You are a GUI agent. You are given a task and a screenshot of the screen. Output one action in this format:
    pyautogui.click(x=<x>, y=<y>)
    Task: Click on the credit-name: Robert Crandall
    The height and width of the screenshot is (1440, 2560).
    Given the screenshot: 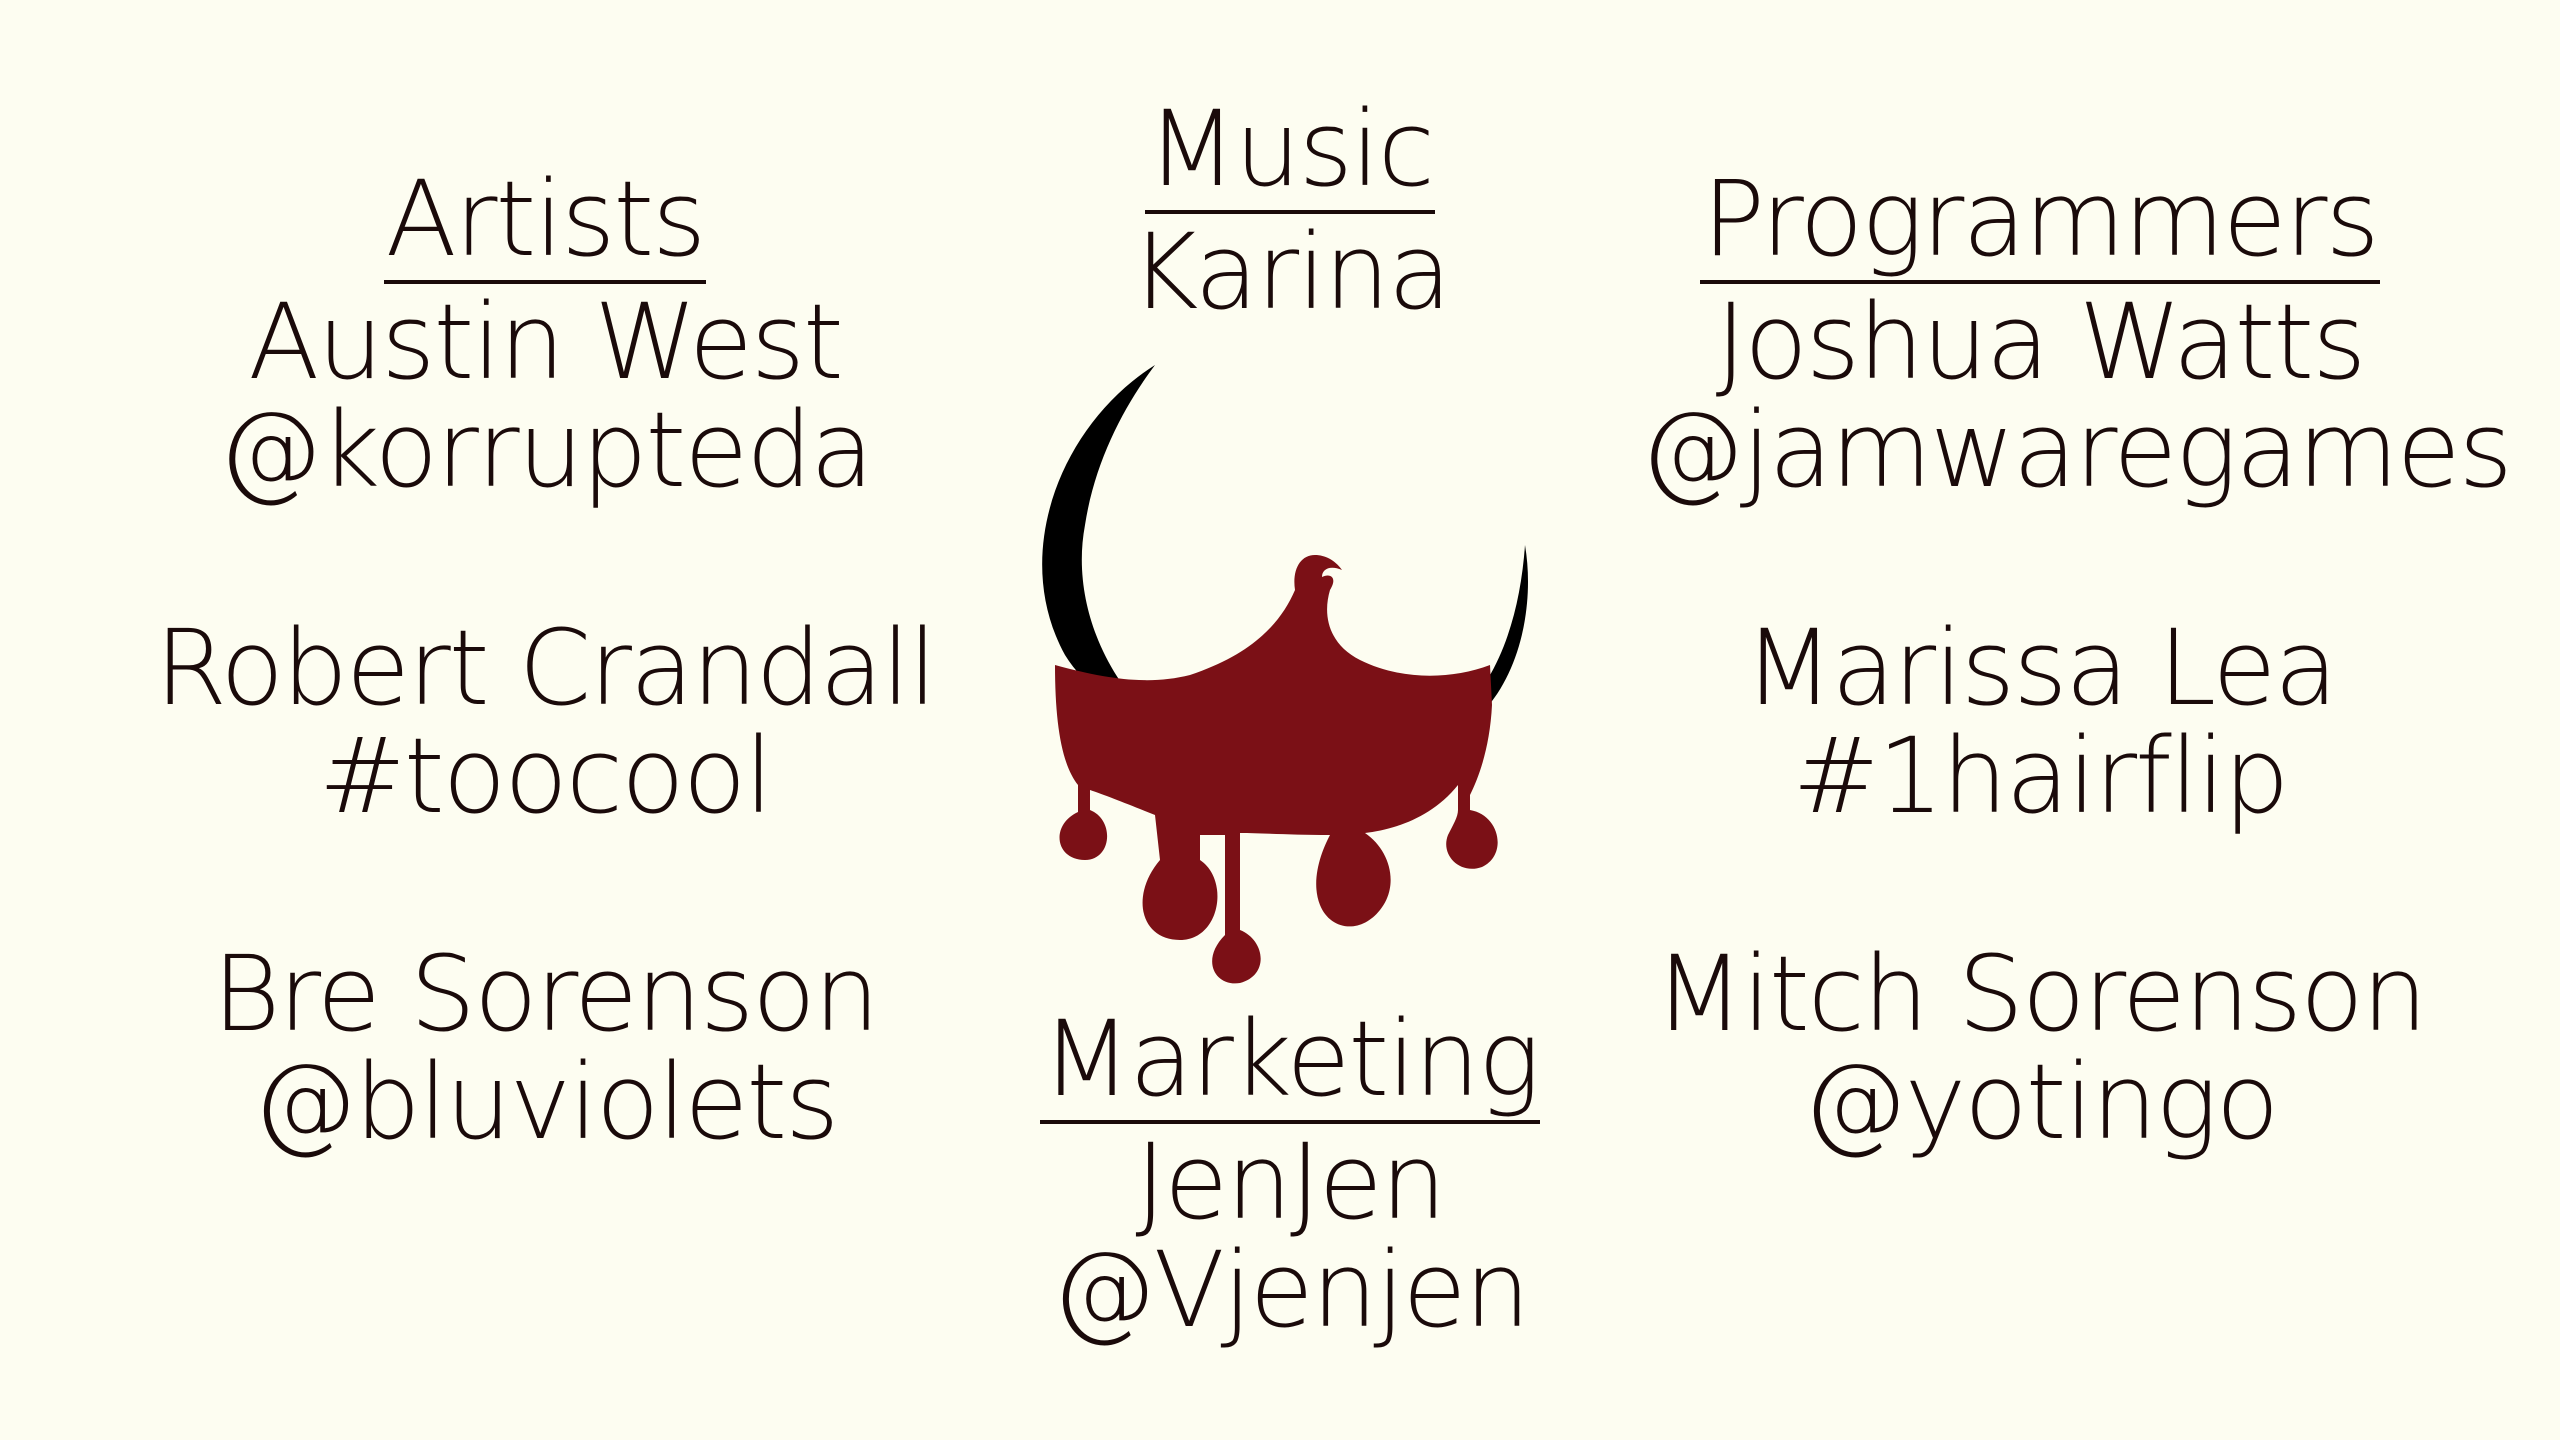 What is the action you would take?
    pyautogui.click(x=545, y=668)
    